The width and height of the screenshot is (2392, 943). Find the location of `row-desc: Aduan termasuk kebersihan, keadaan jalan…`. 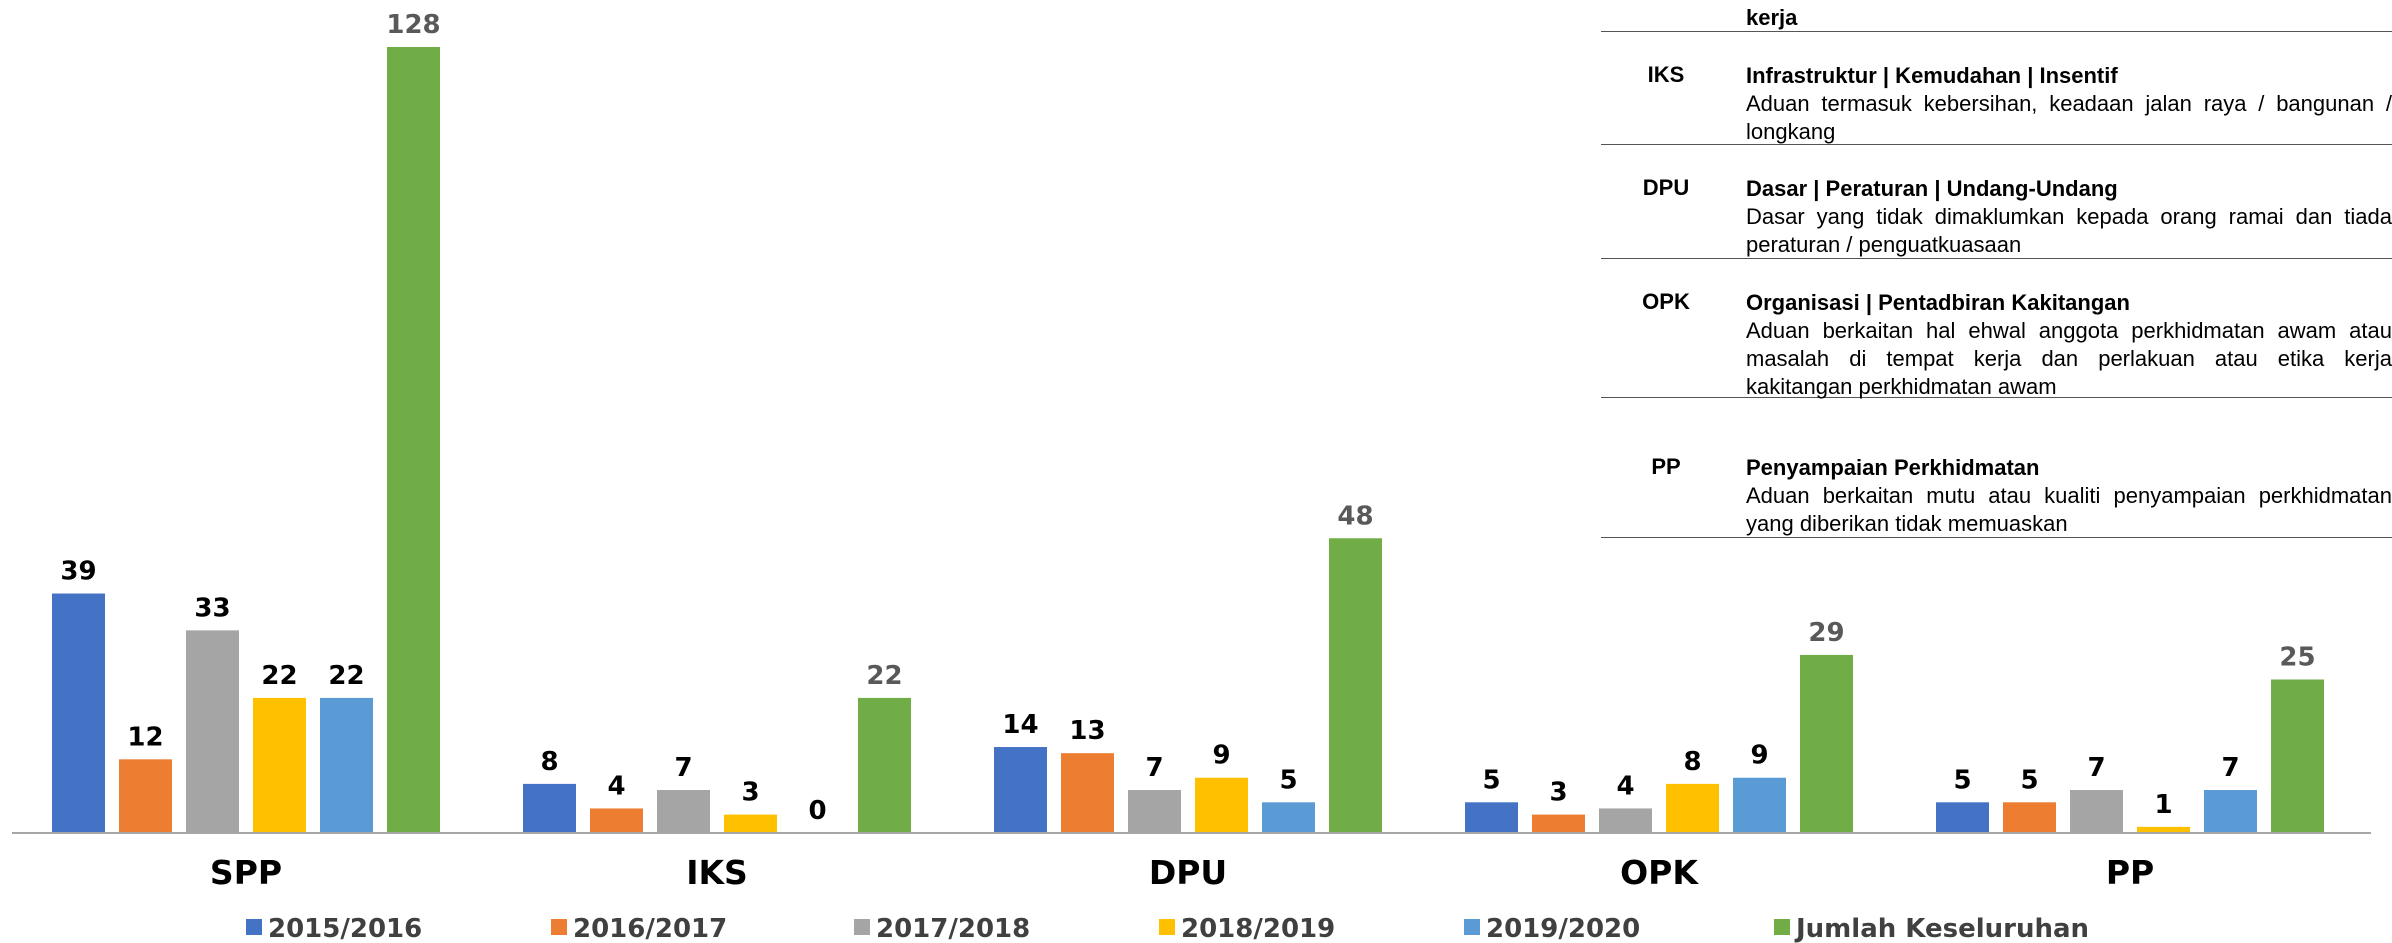

row-desc: Aduan termasuk kebersihan, keadaan jalan… is located at coordinates (2069, 117).